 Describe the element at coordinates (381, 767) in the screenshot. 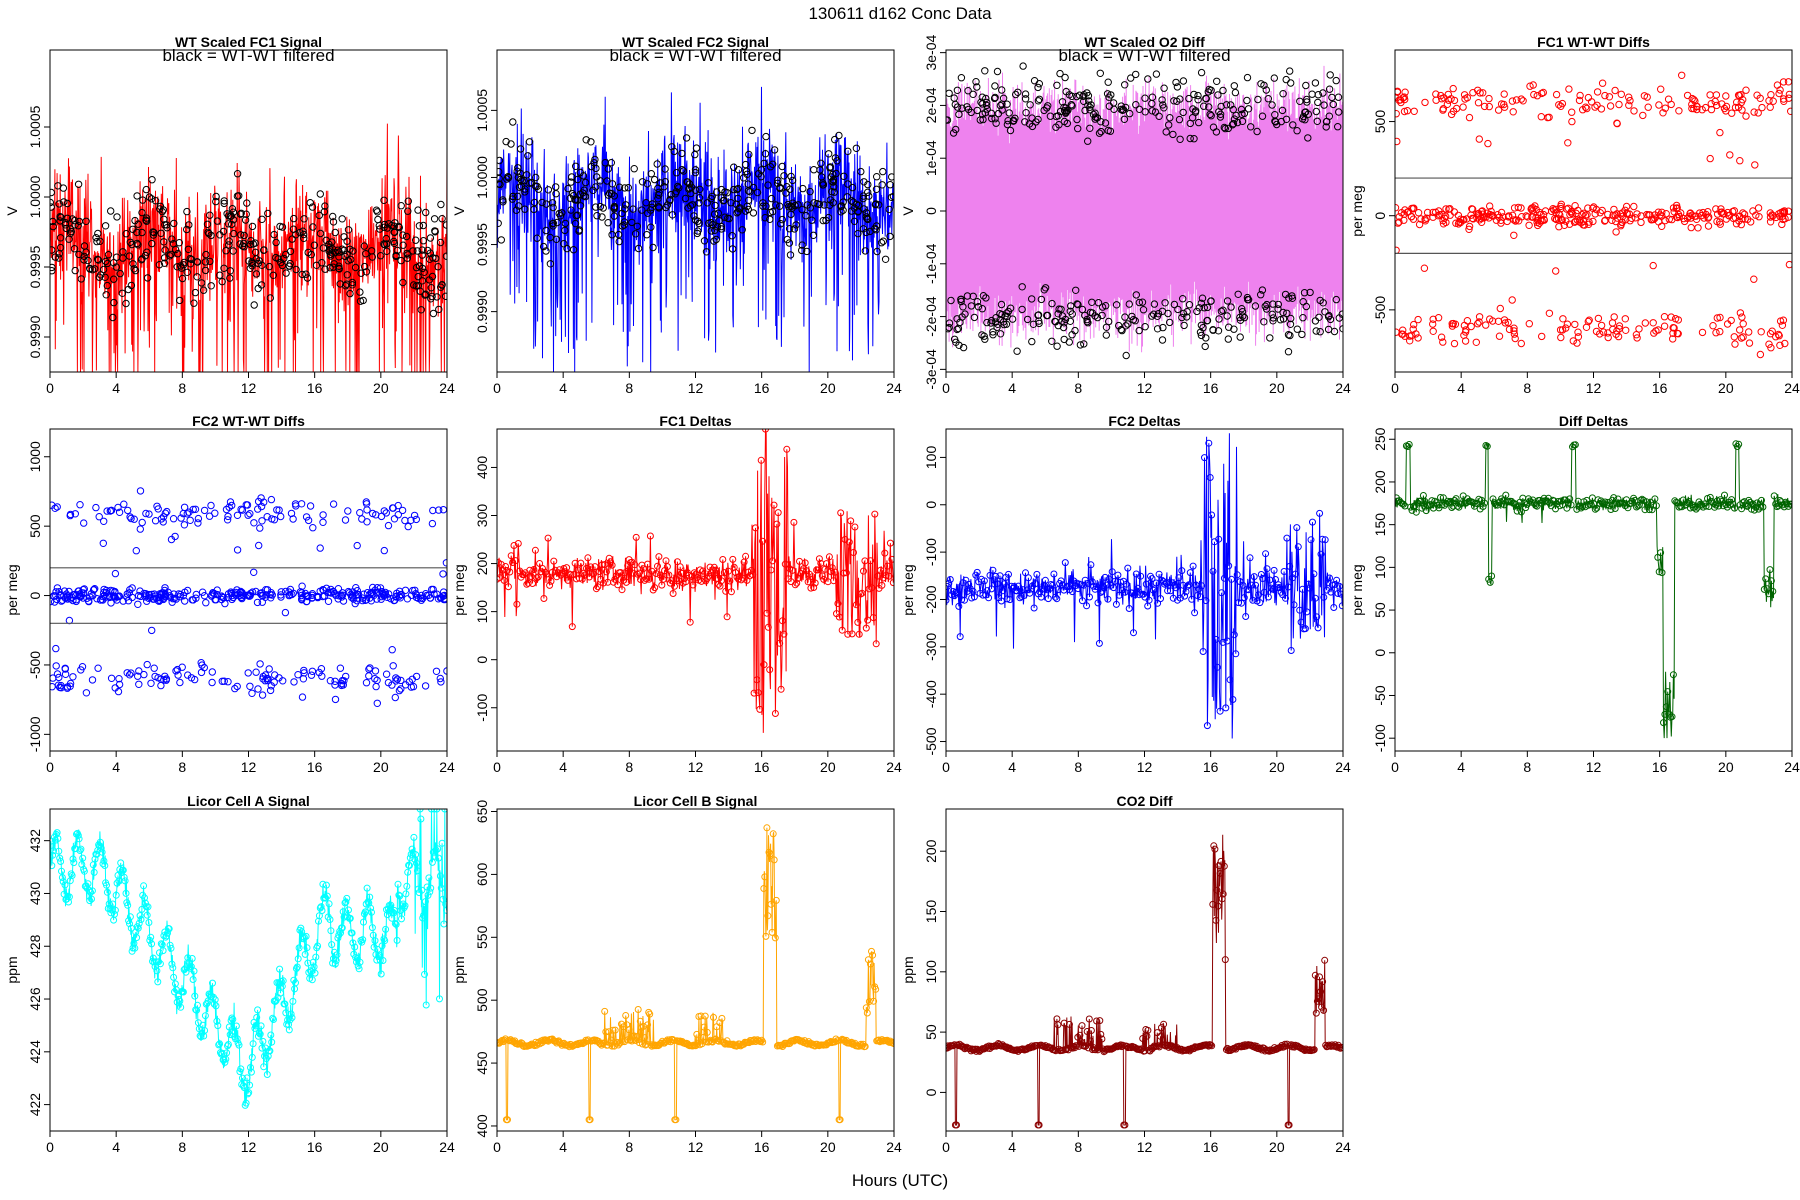

I see `x-tick-label: 20` at that location.